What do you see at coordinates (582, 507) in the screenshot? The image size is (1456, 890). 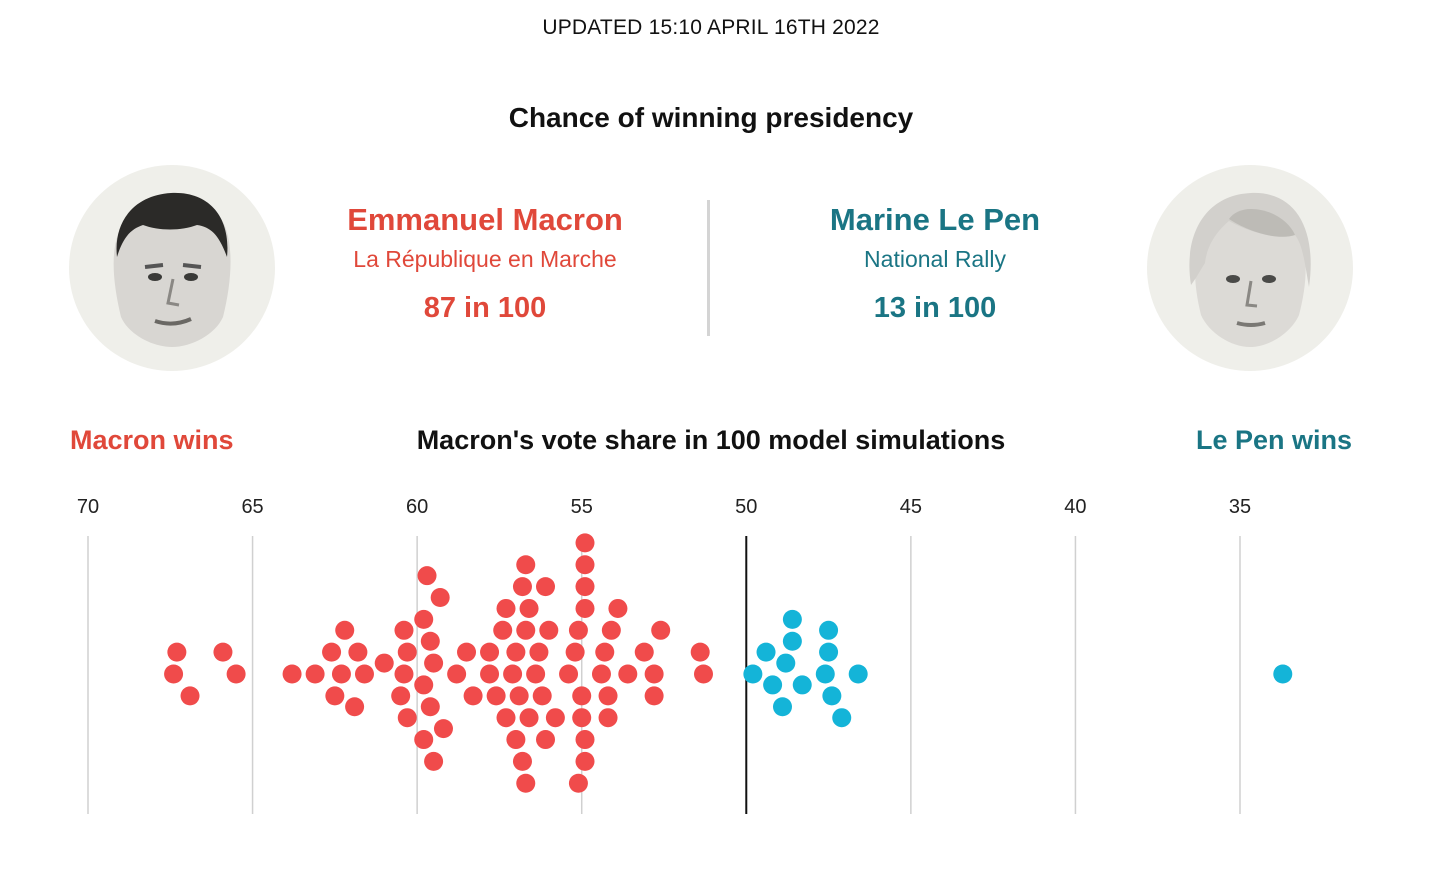 I see `tick-label-55: 55` at bounding box center [582, 507].